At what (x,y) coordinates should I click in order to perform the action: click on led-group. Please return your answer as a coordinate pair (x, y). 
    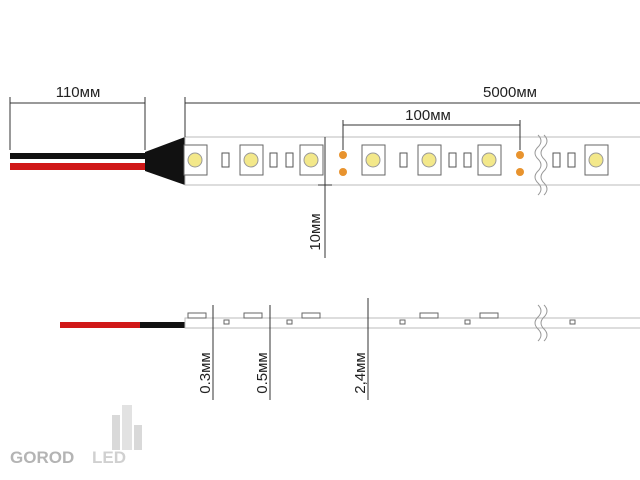
    Looking at the image, I should click on (396, 160).